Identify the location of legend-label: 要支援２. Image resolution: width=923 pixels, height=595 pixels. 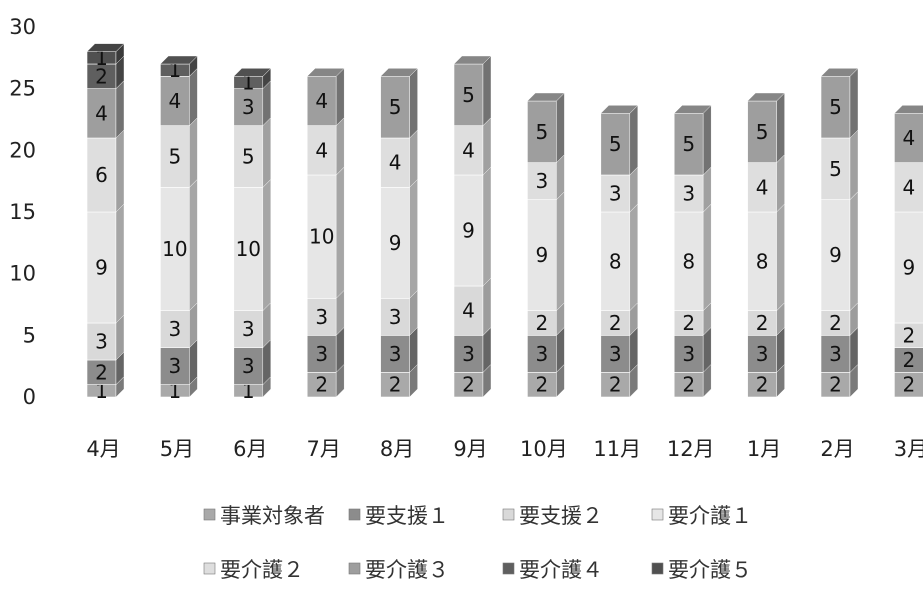
(561, 516).